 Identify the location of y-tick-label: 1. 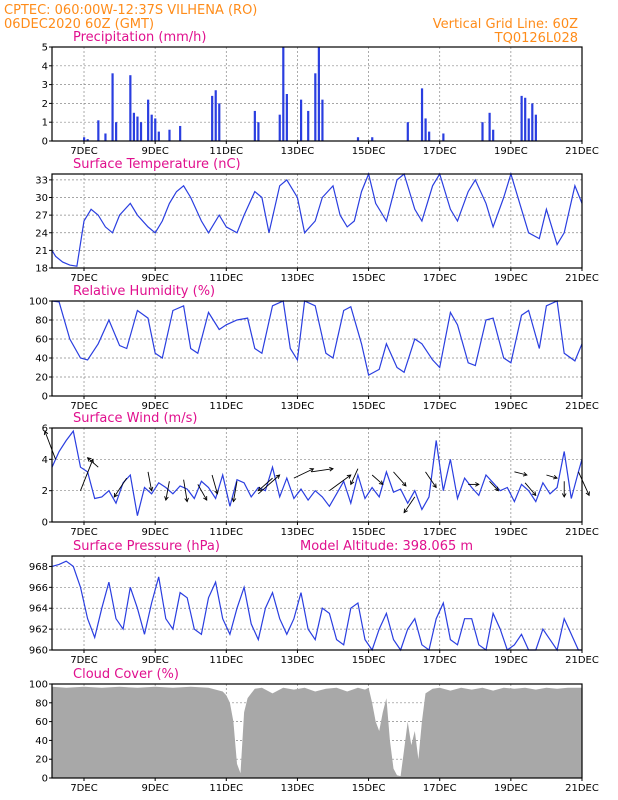
(45, 123).